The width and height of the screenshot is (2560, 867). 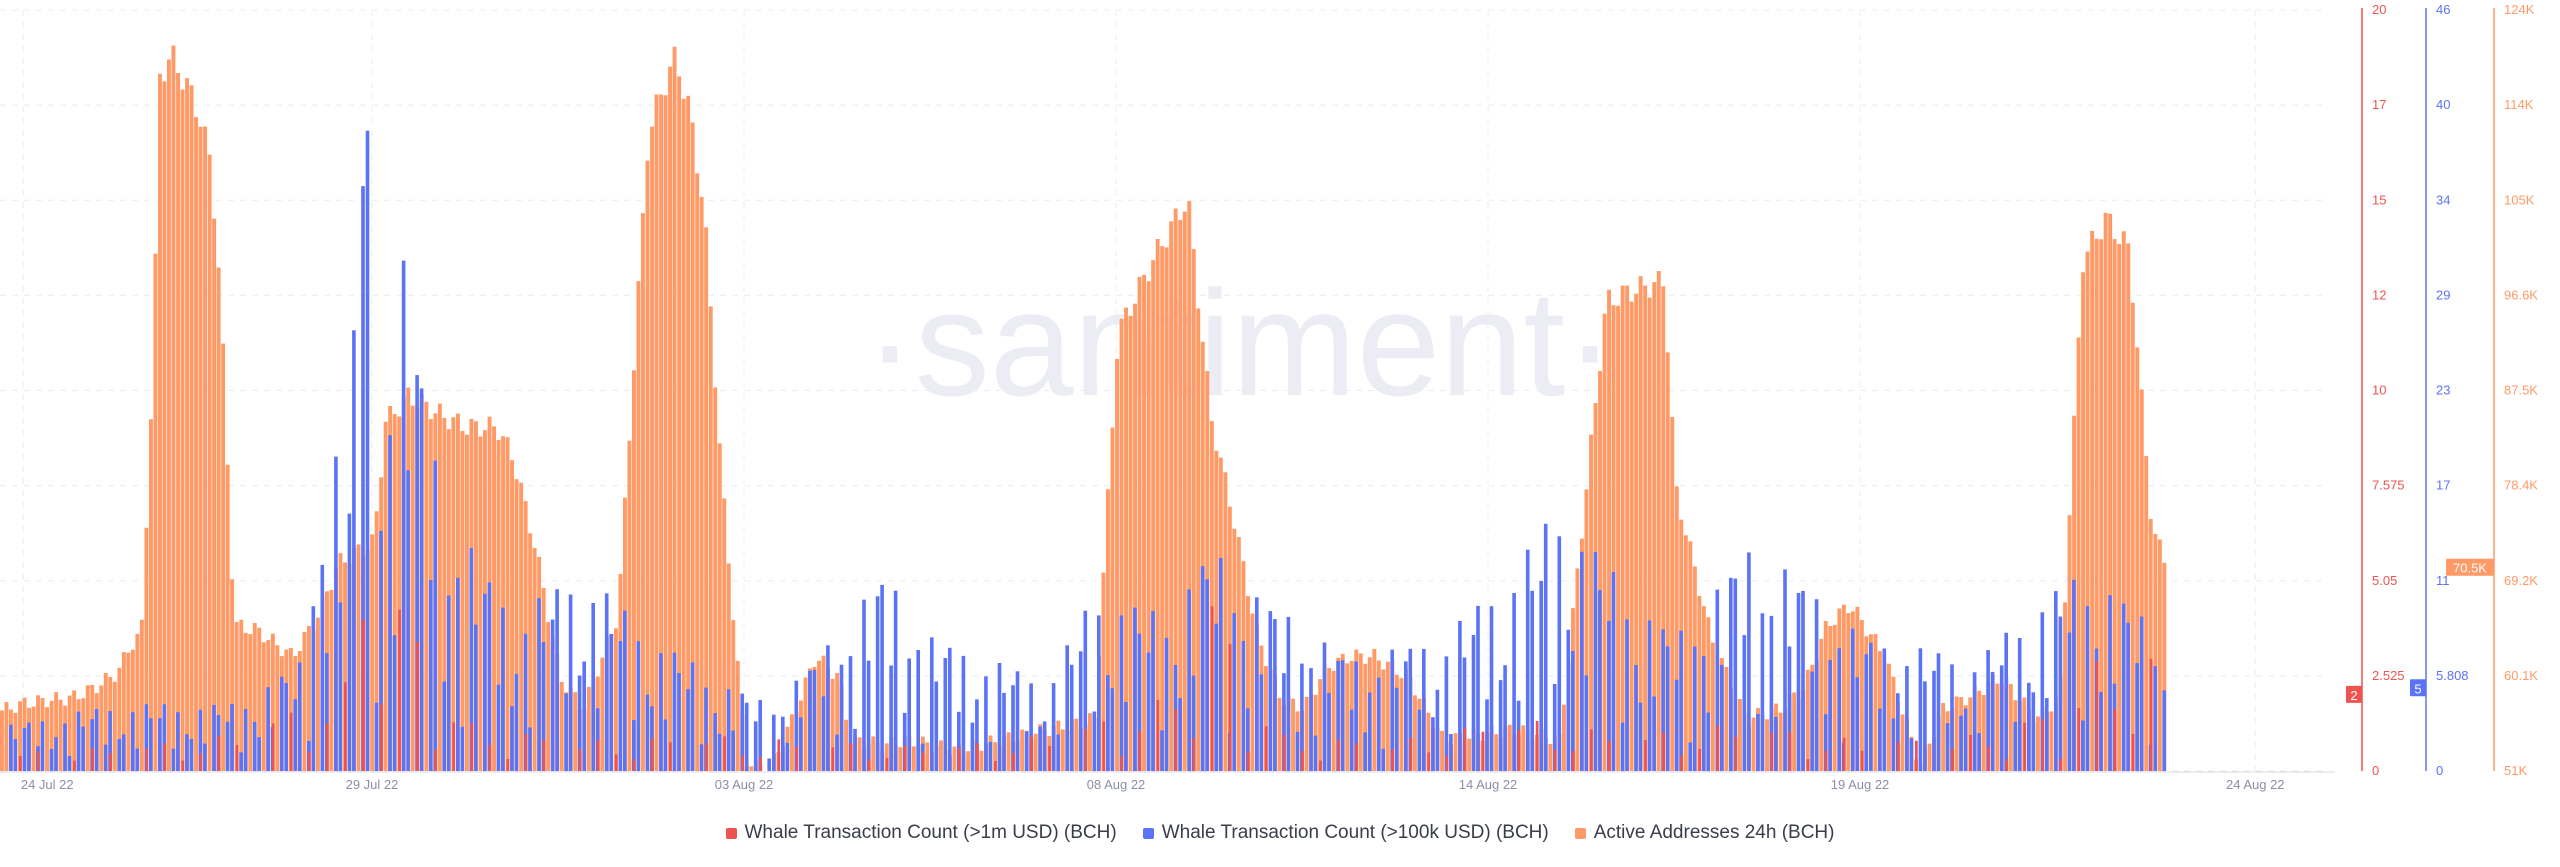 What do you see at coordinates (2384, 580) in the screenshot?
I see `y-tick-label: 5.05` at bounding box center [2384, 580].